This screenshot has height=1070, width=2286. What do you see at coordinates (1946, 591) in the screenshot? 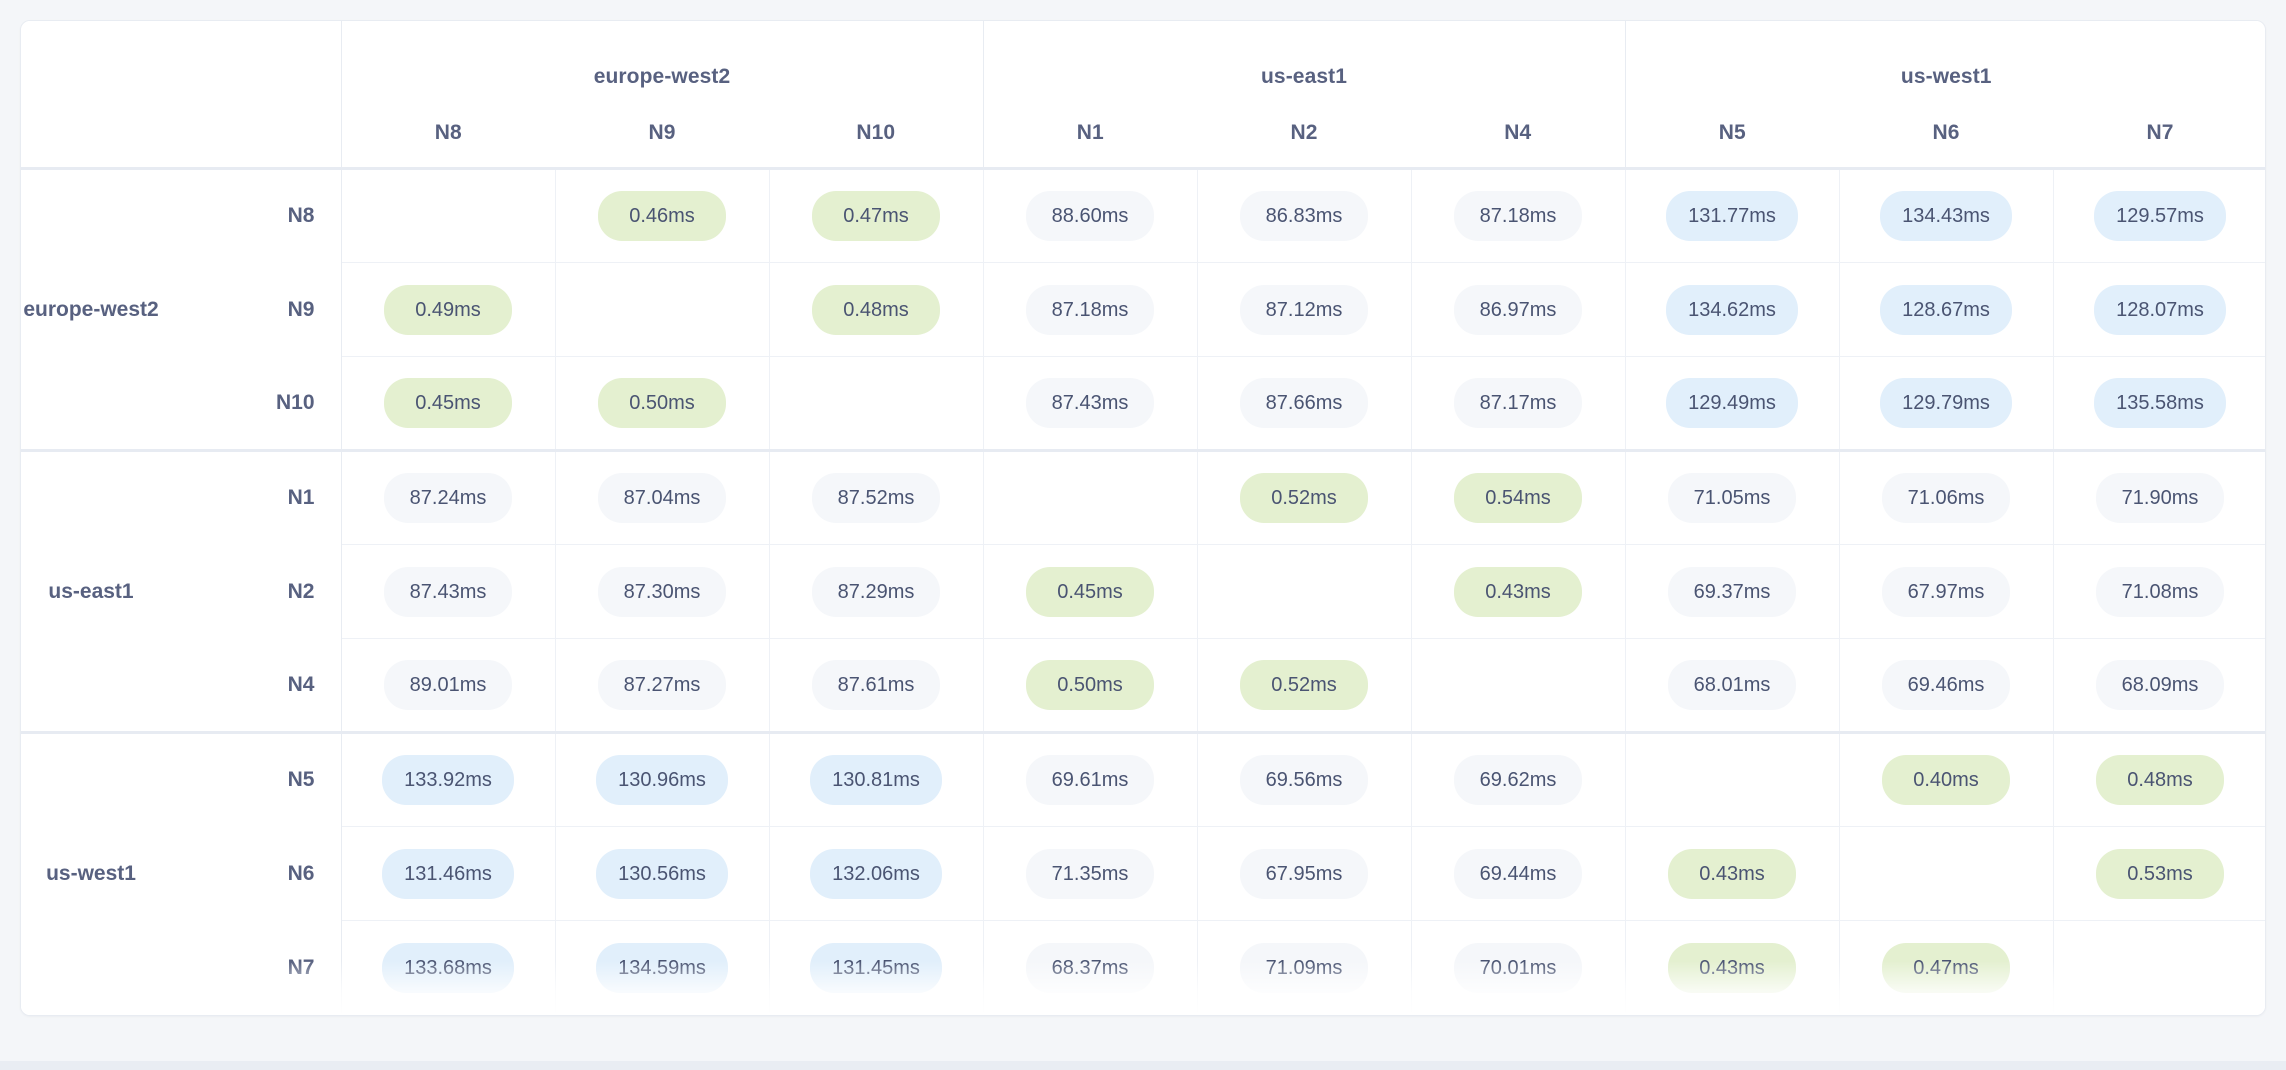
I see `latency-cell: 67.97ms` at bounding box center [1946, 591].